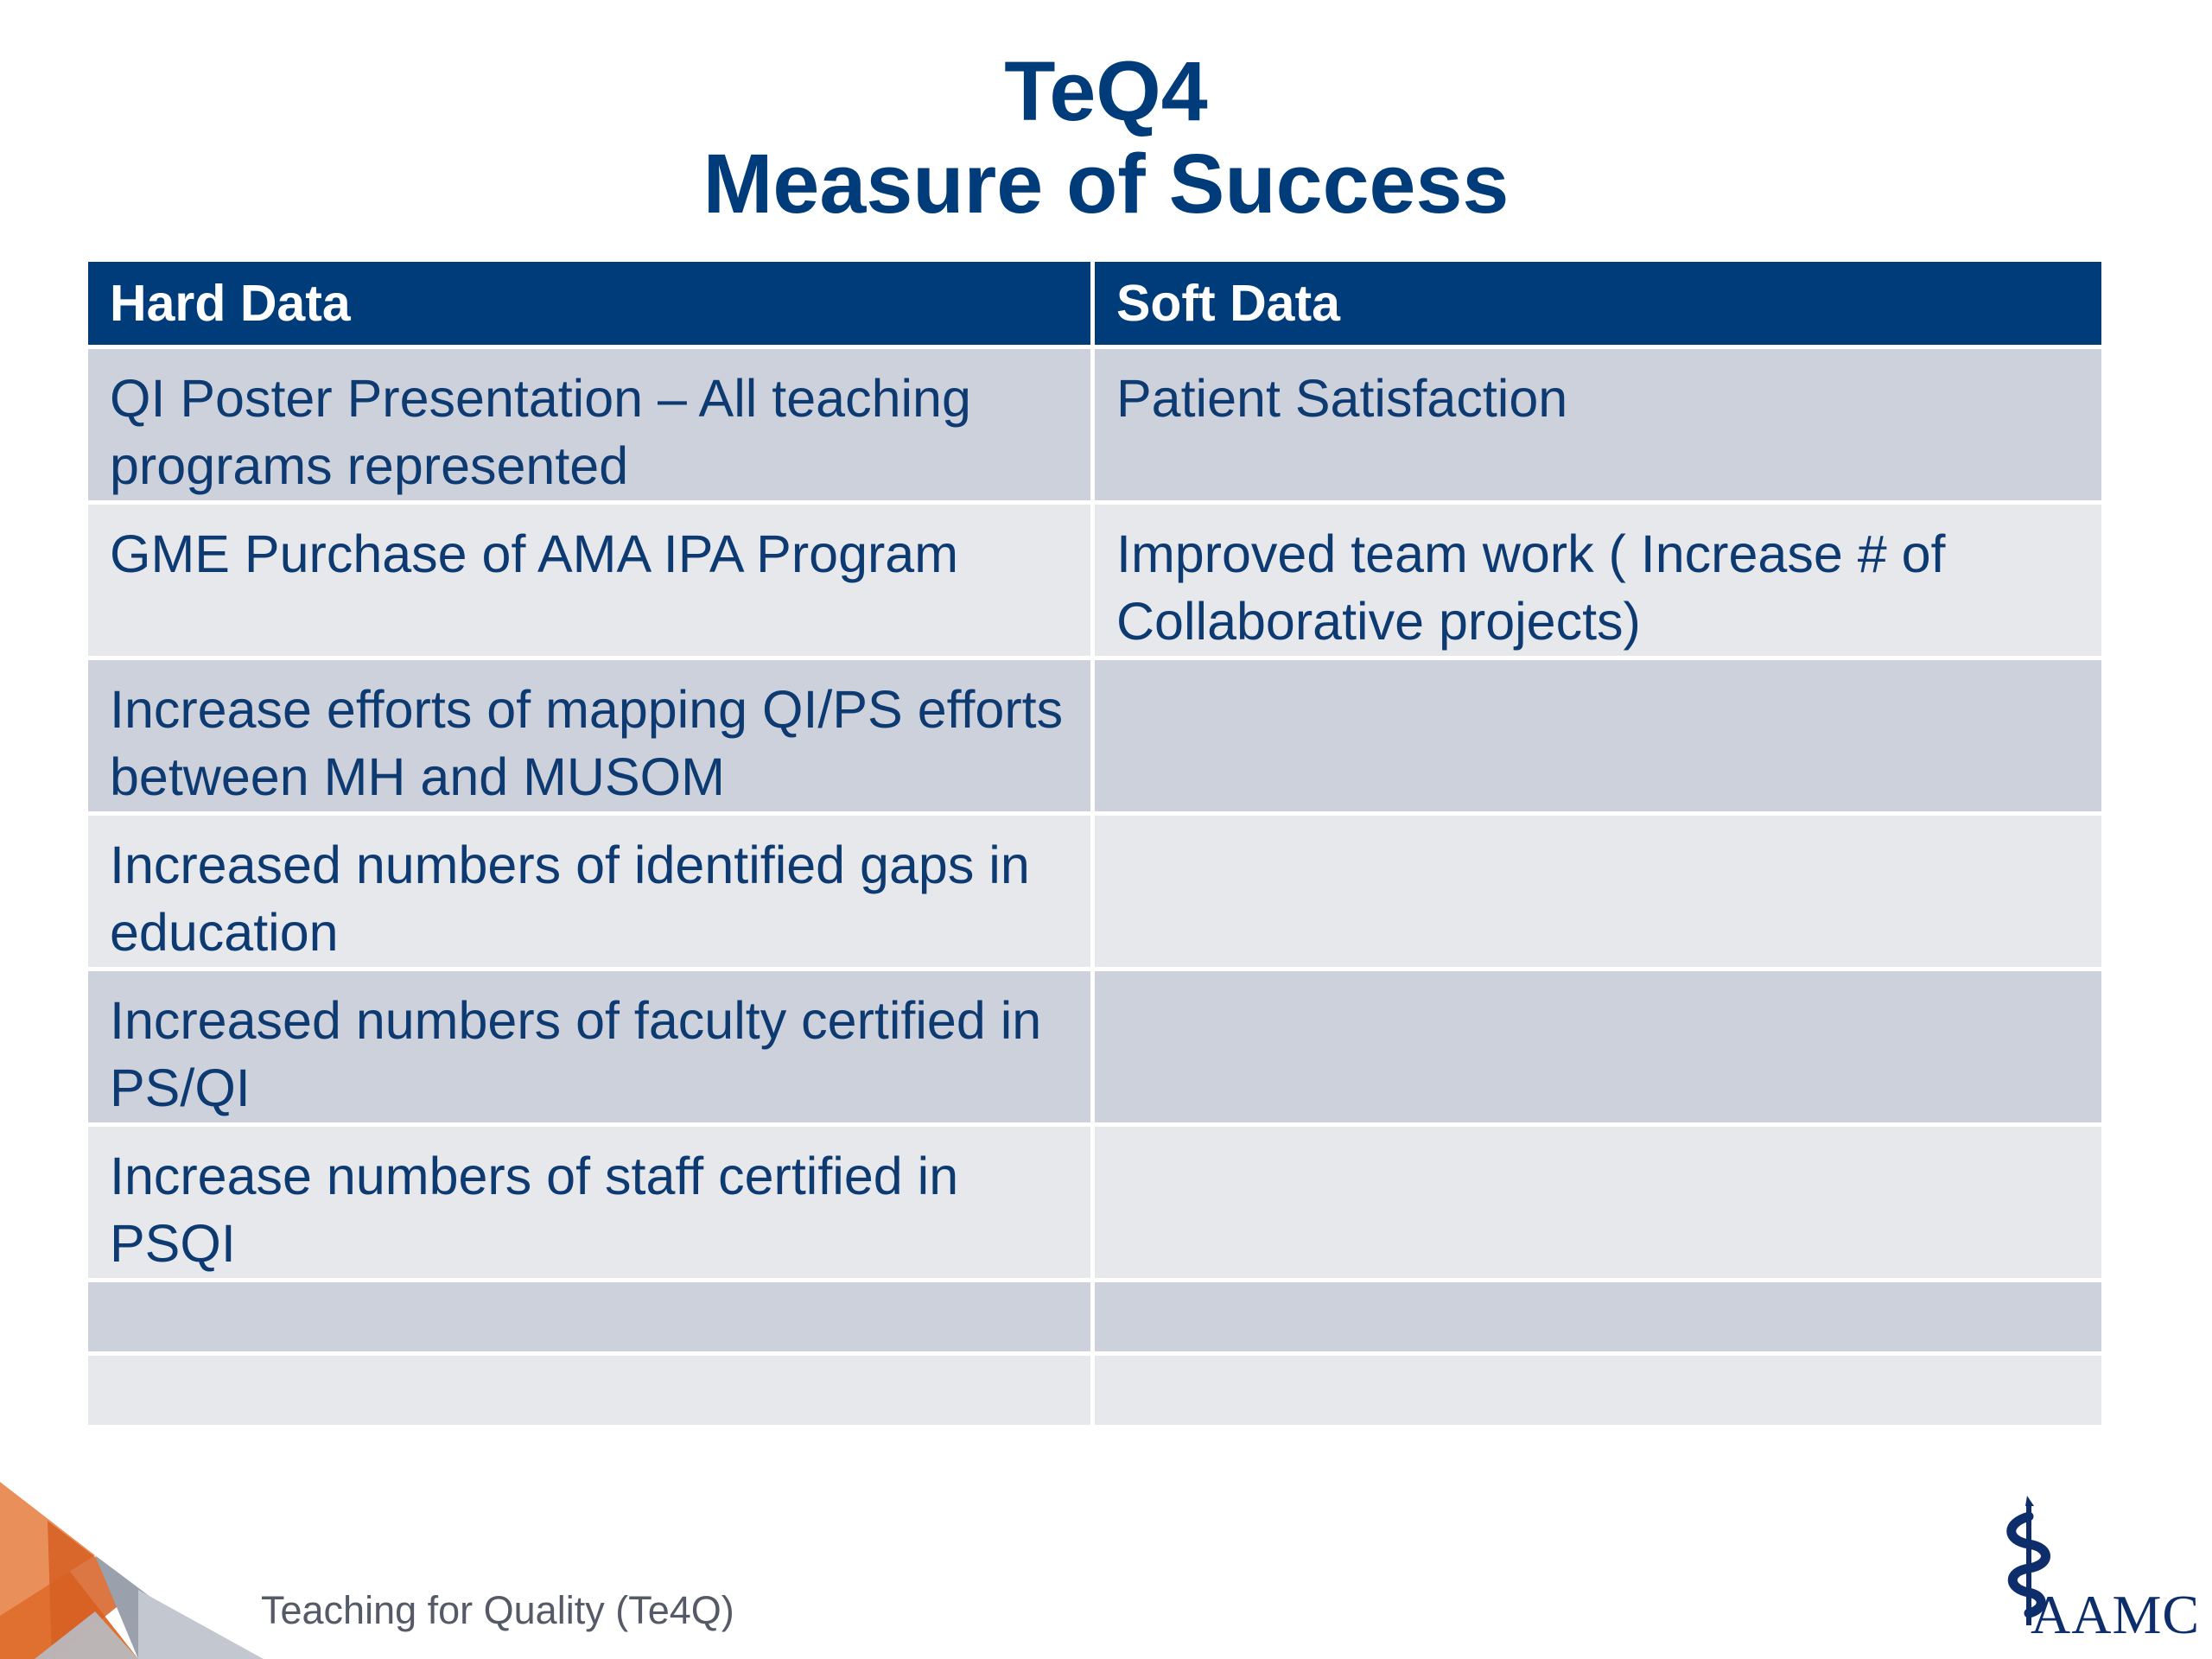  I want to click on corner-triangles-decoration, so click(132, 1570).